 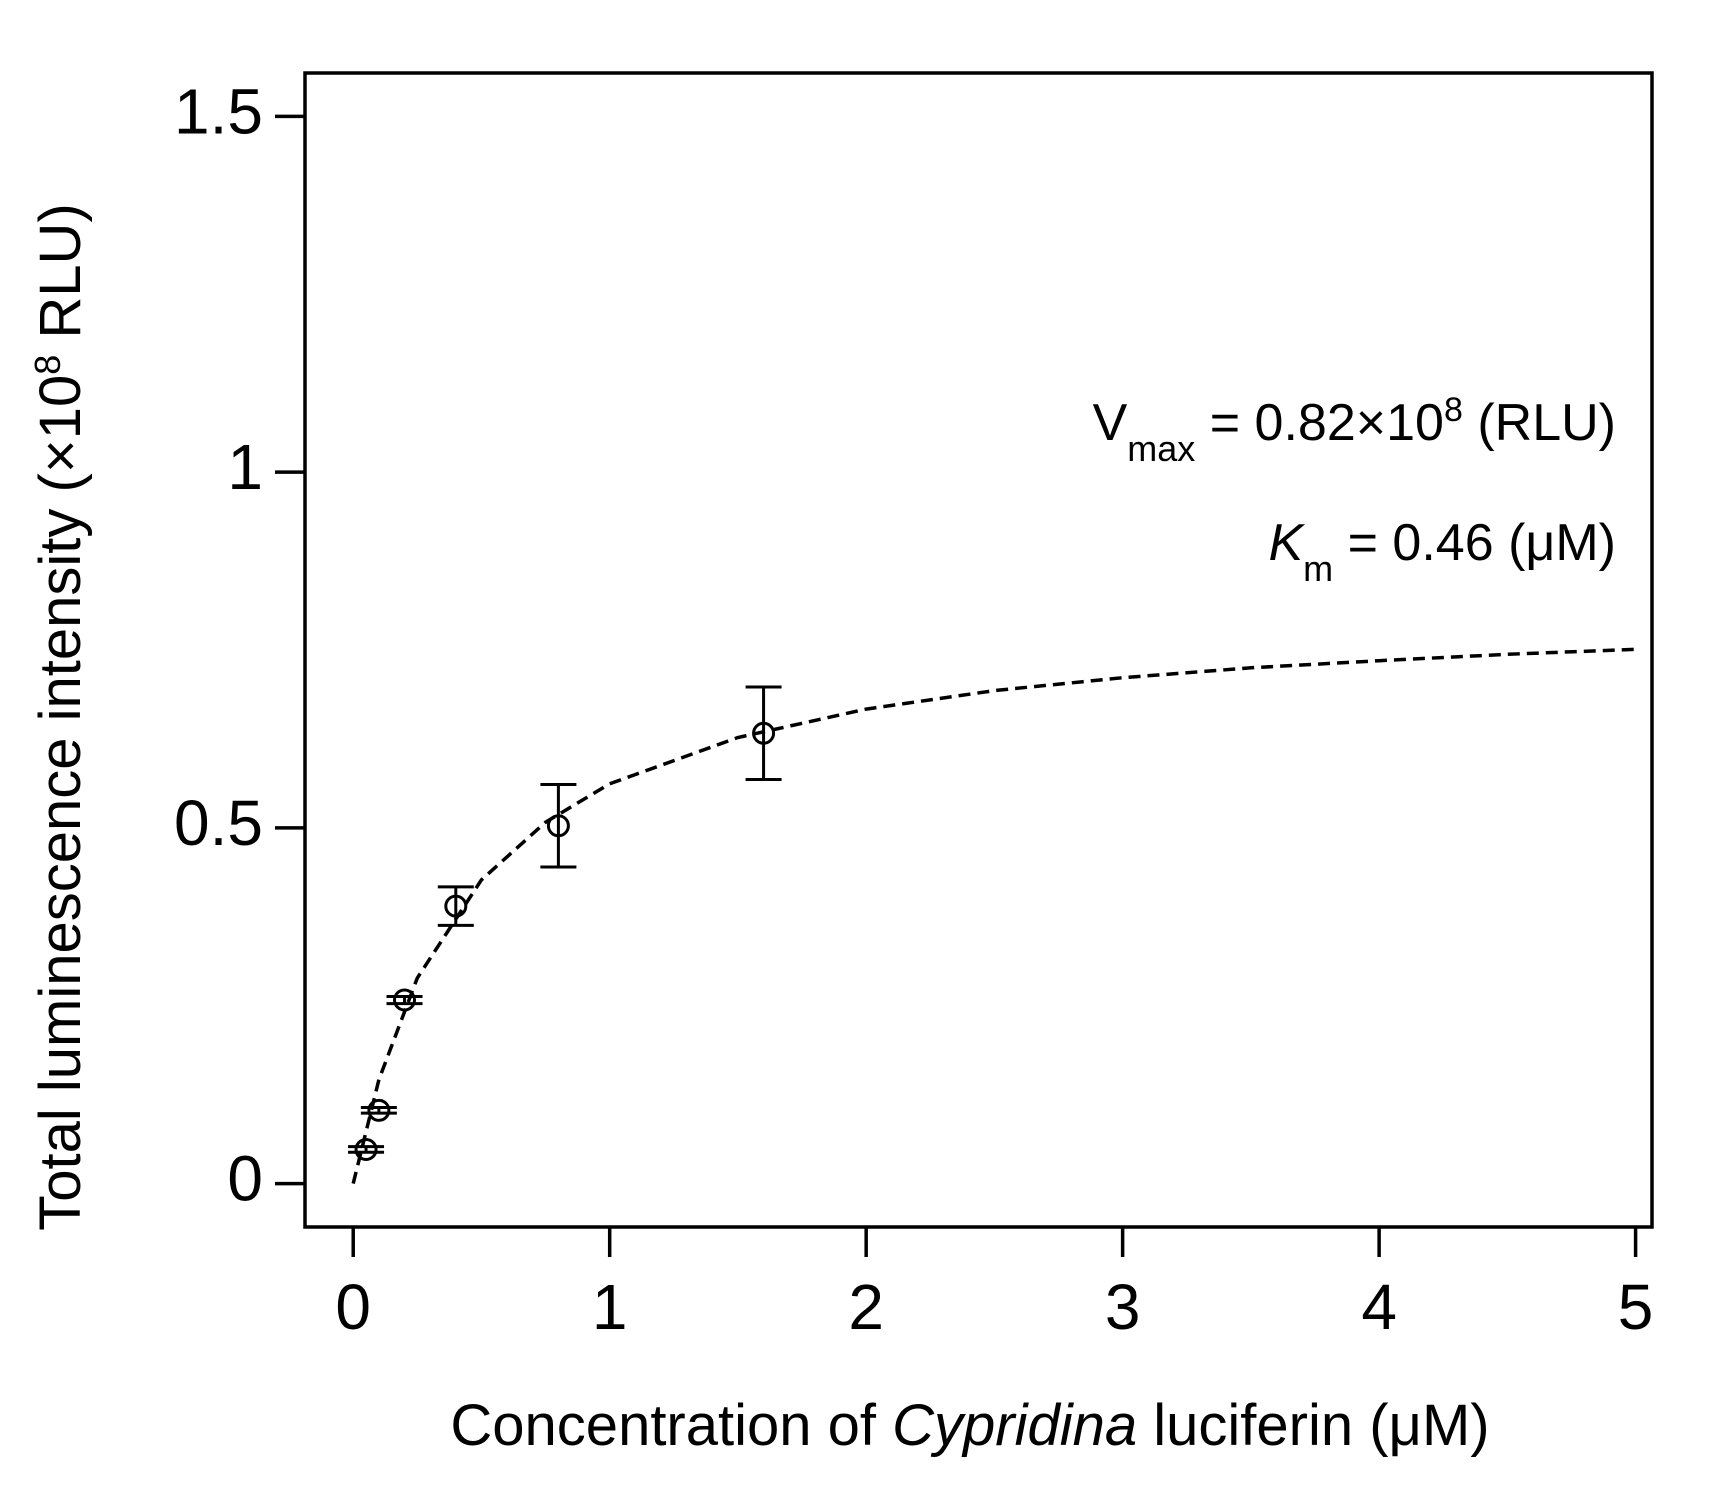 What do you see at coordinates (1123, 1307) in the screenshot?
I see `x-tick-label: 3` at bounding box center [1123, 1307].